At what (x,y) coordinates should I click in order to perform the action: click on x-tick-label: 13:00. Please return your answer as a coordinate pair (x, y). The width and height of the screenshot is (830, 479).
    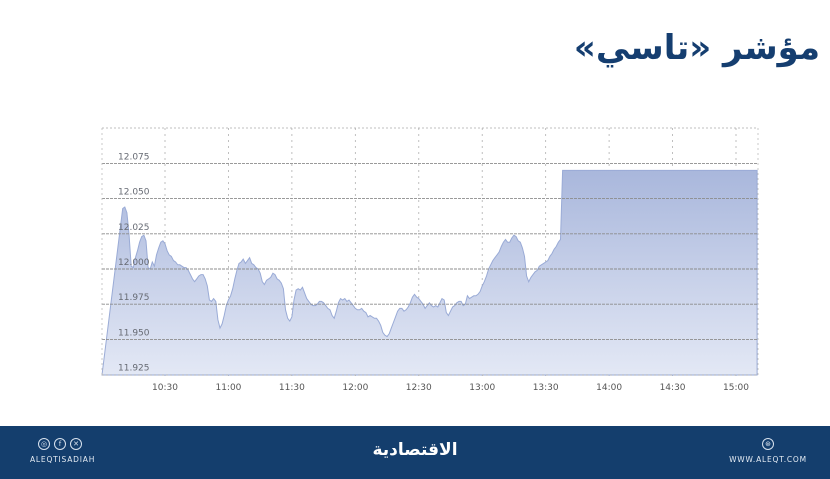
    Looking at the image, I should click on (482, 388).